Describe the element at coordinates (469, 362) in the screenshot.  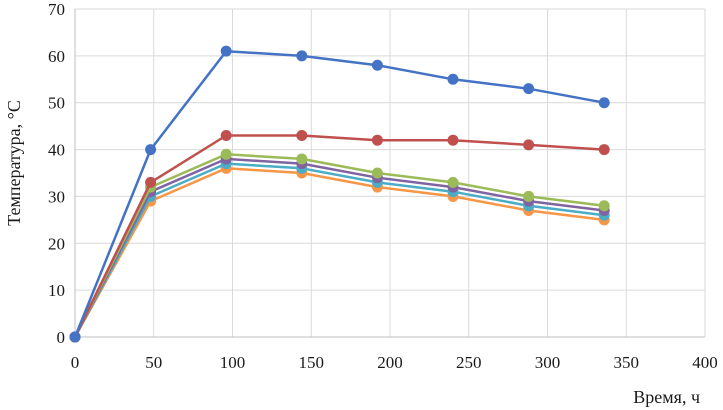
I see `x-tick-label: 250` at that location.